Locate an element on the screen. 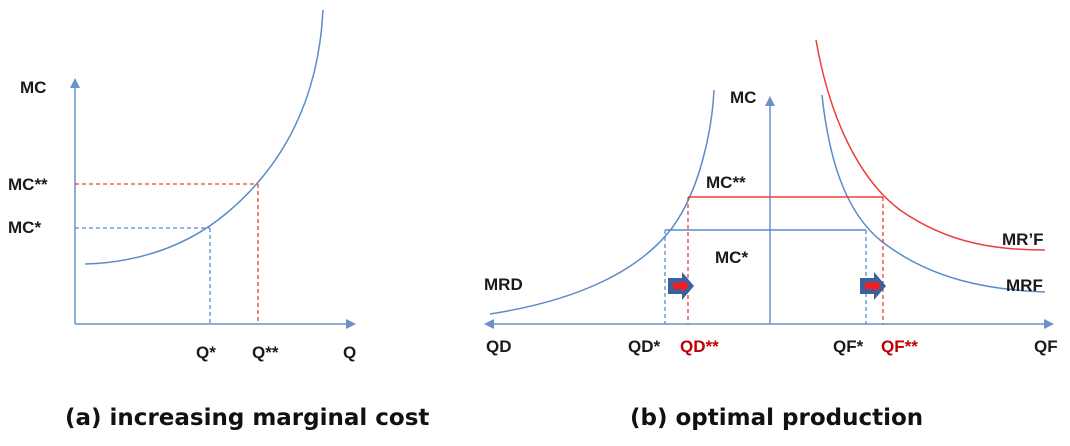 The width and height of the screenshot is (1070, 446). panel-a-mc-high-label: MC** is located at coordinates (28, 184).